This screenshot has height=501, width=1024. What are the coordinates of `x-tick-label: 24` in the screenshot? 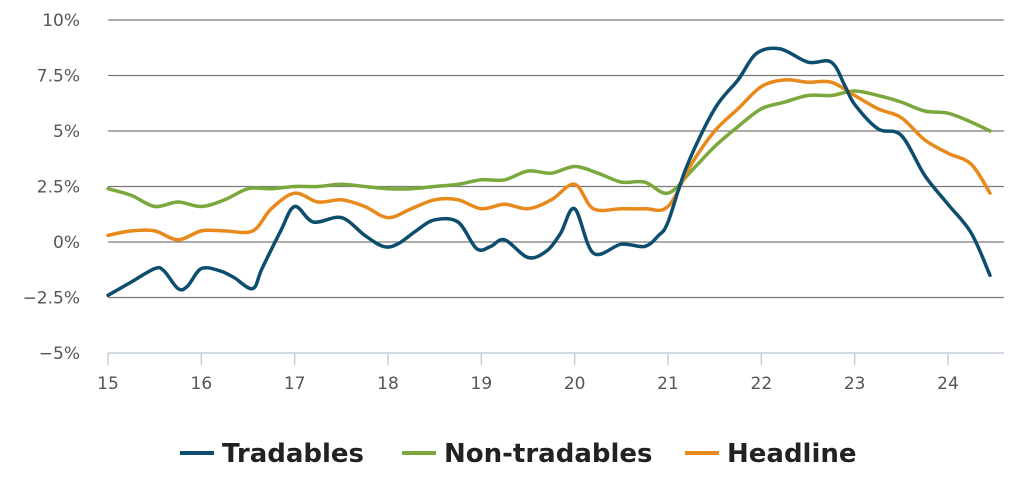 It's located at (948, 384).